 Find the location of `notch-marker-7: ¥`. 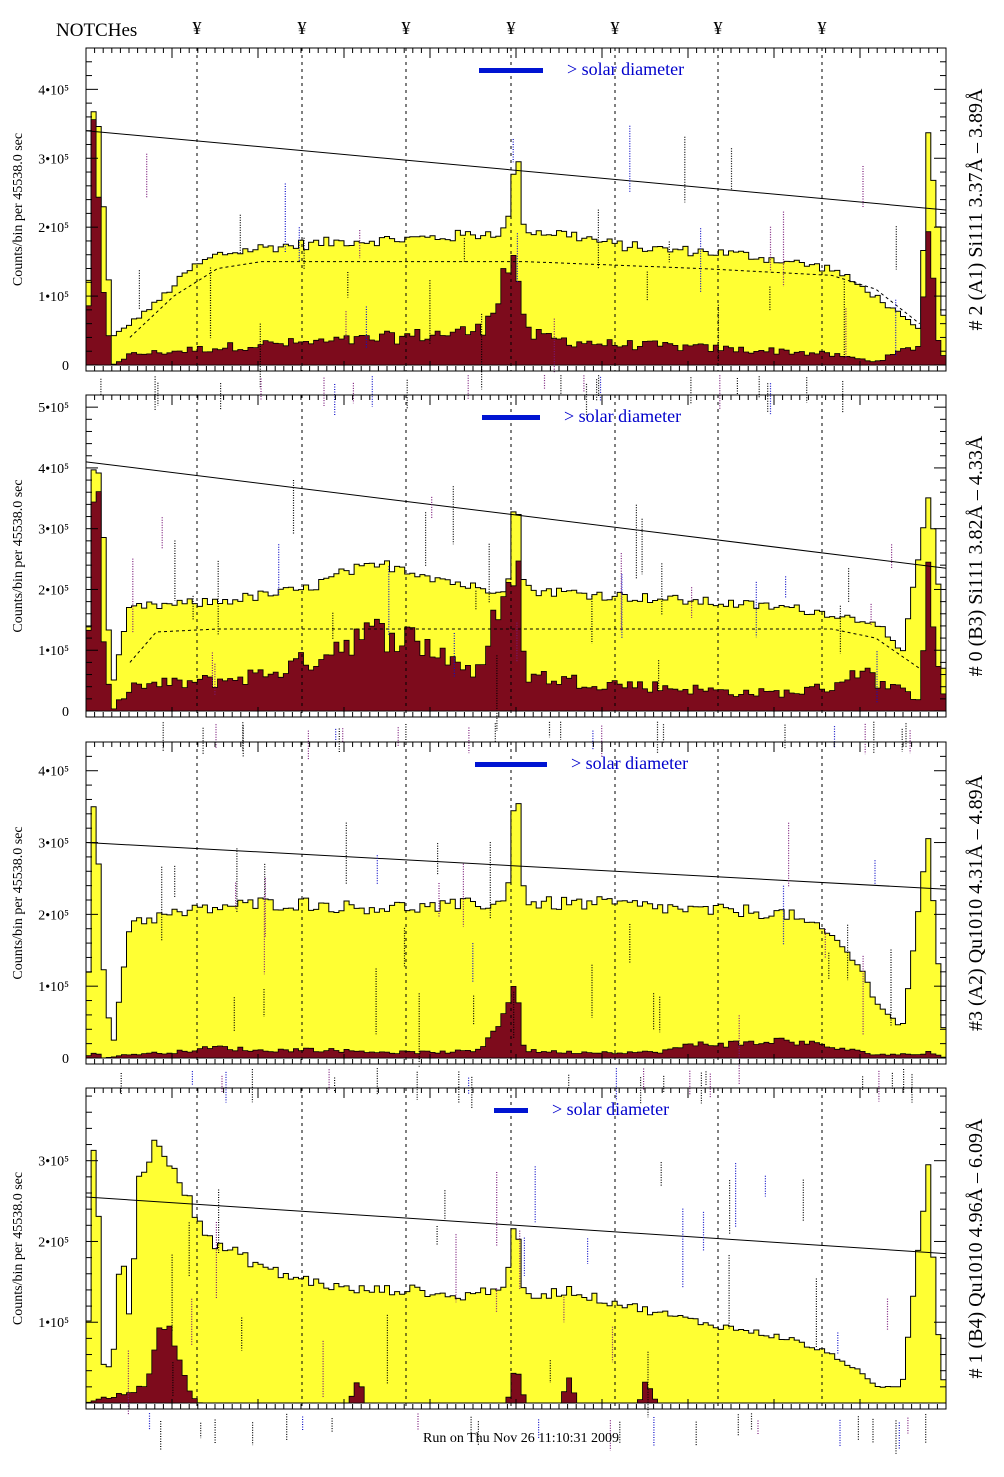

notch-marker-7: ¥ is located at coordinates (822, 28).